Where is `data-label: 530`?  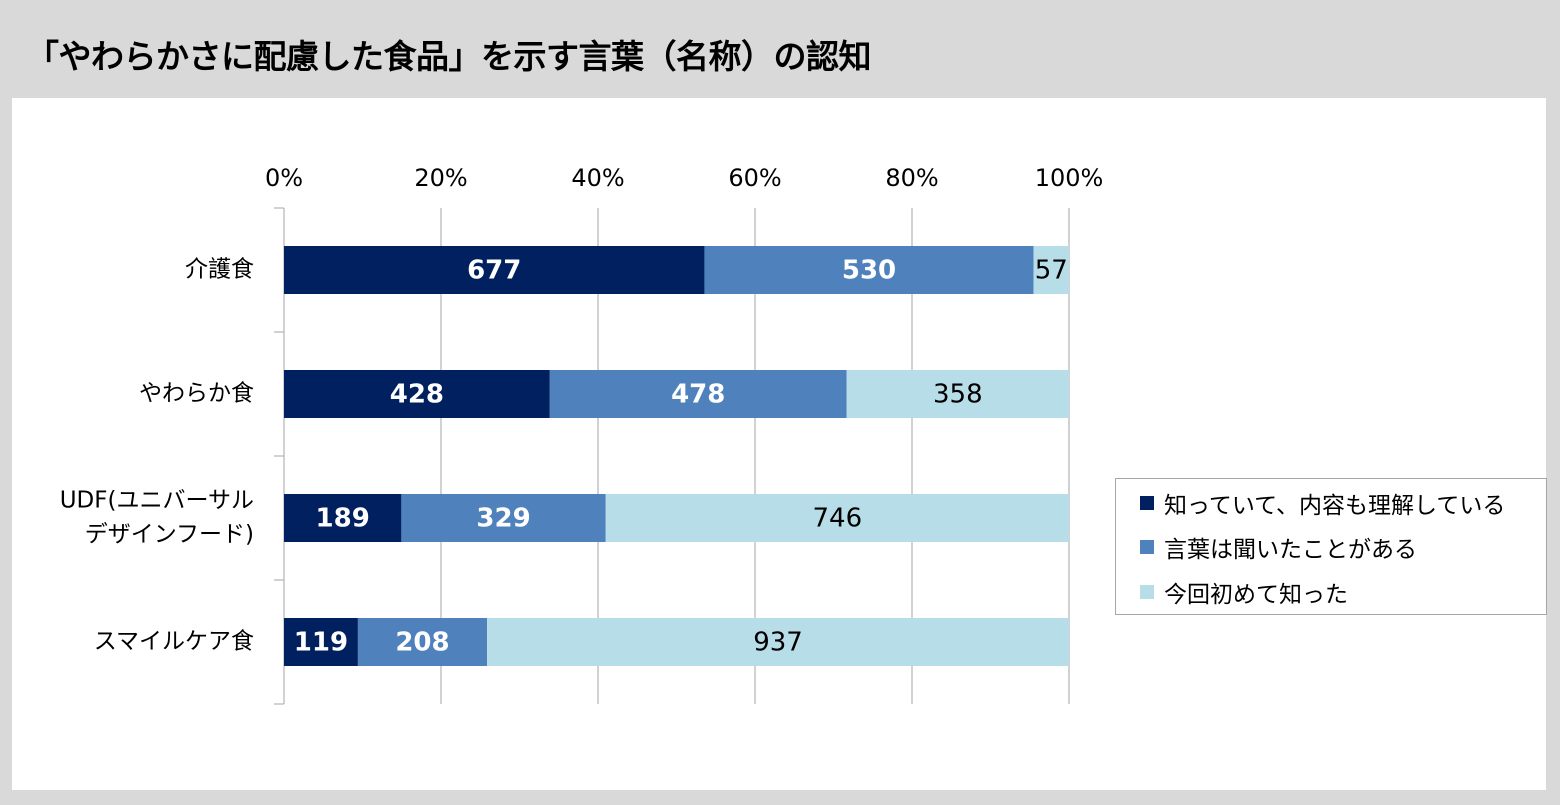
data-label: 530 is located at coordinates (869, 271).